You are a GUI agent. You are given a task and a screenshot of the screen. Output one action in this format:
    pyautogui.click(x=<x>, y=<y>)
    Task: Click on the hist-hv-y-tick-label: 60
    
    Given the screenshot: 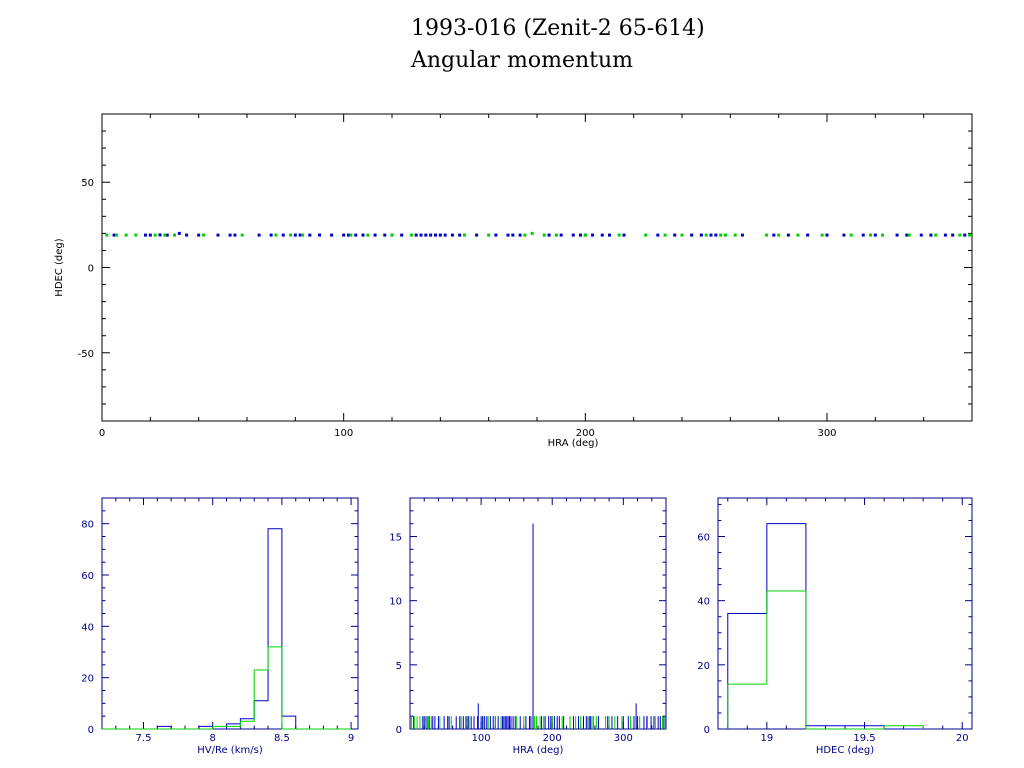 What is the action you would take?
    pyautogui.click(x=87, y=576)
    